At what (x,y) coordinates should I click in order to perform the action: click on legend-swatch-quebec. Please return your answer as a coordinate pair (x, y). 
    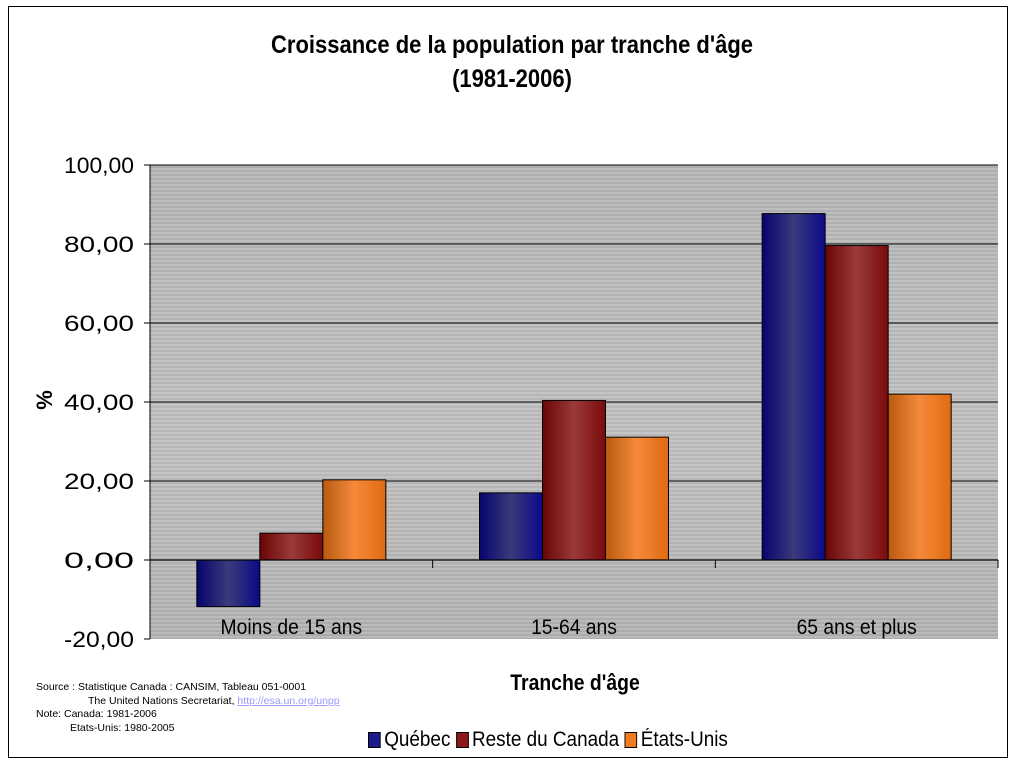
    Looking at the image, I should click on (374, 740).